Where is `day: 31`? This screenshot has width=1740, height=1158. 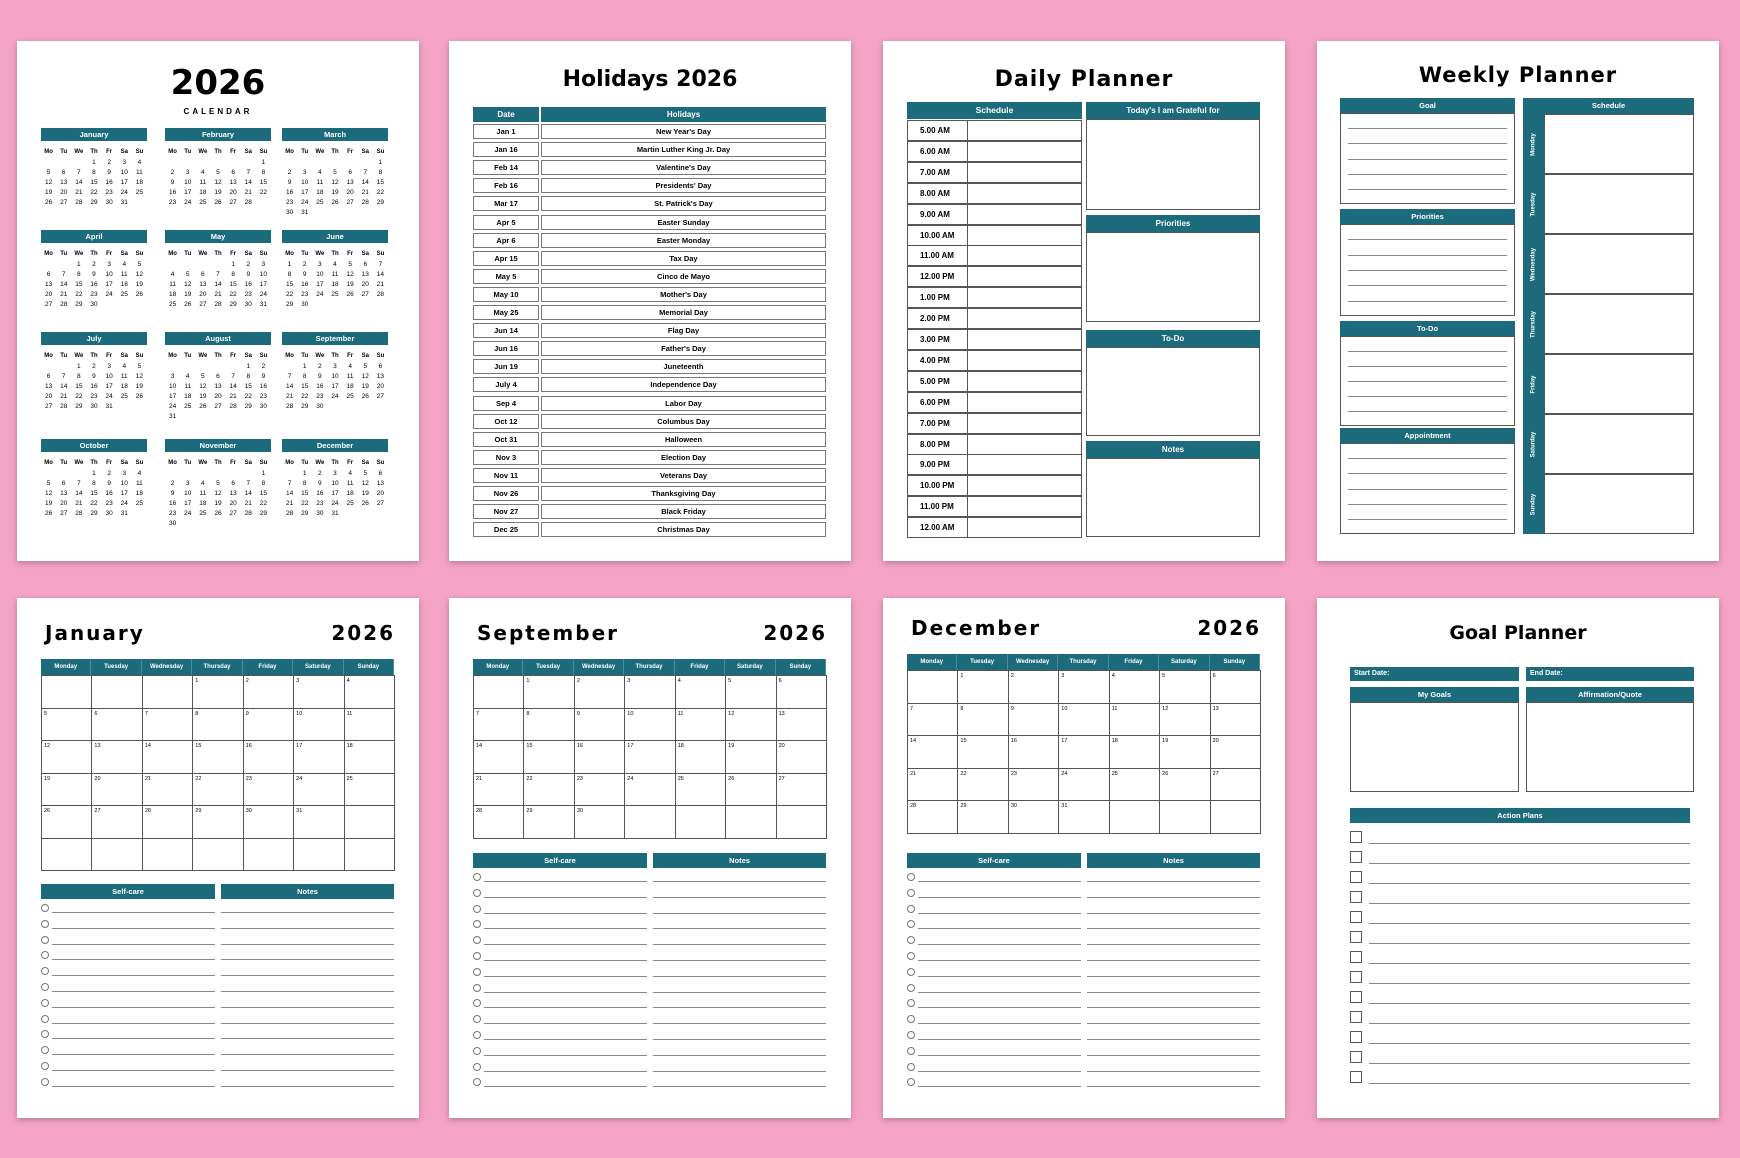
day: 31 is located at coordinates (305, 212).